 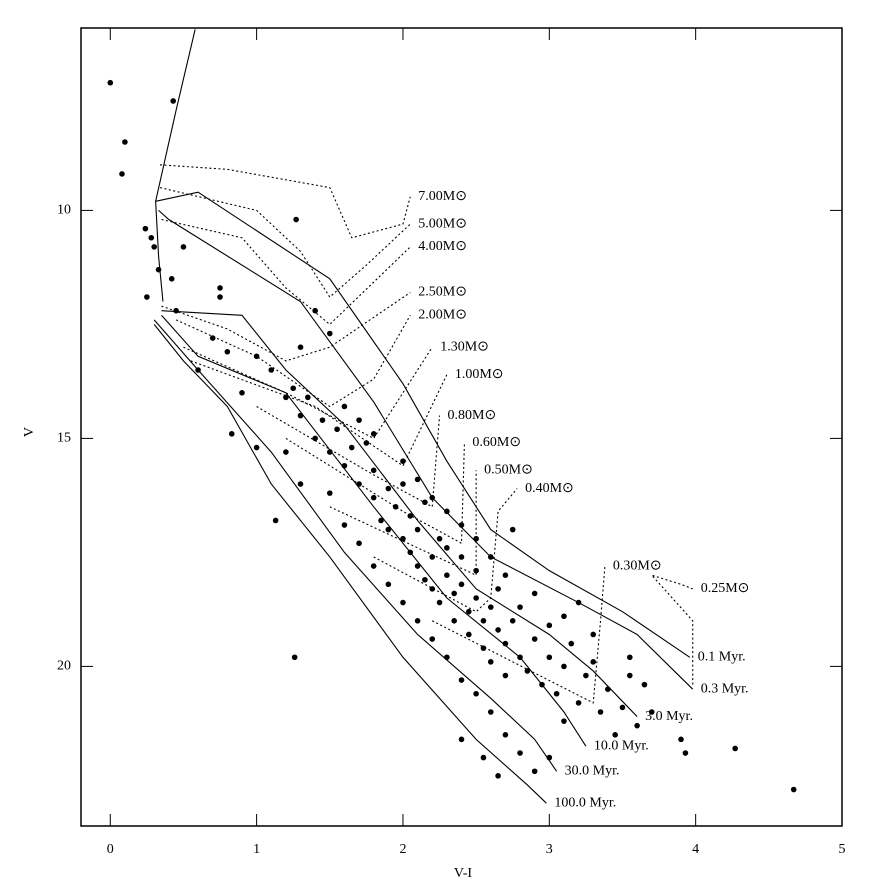 I want to click on track-label: 2.00M⊙, so click(x=442, y=314).